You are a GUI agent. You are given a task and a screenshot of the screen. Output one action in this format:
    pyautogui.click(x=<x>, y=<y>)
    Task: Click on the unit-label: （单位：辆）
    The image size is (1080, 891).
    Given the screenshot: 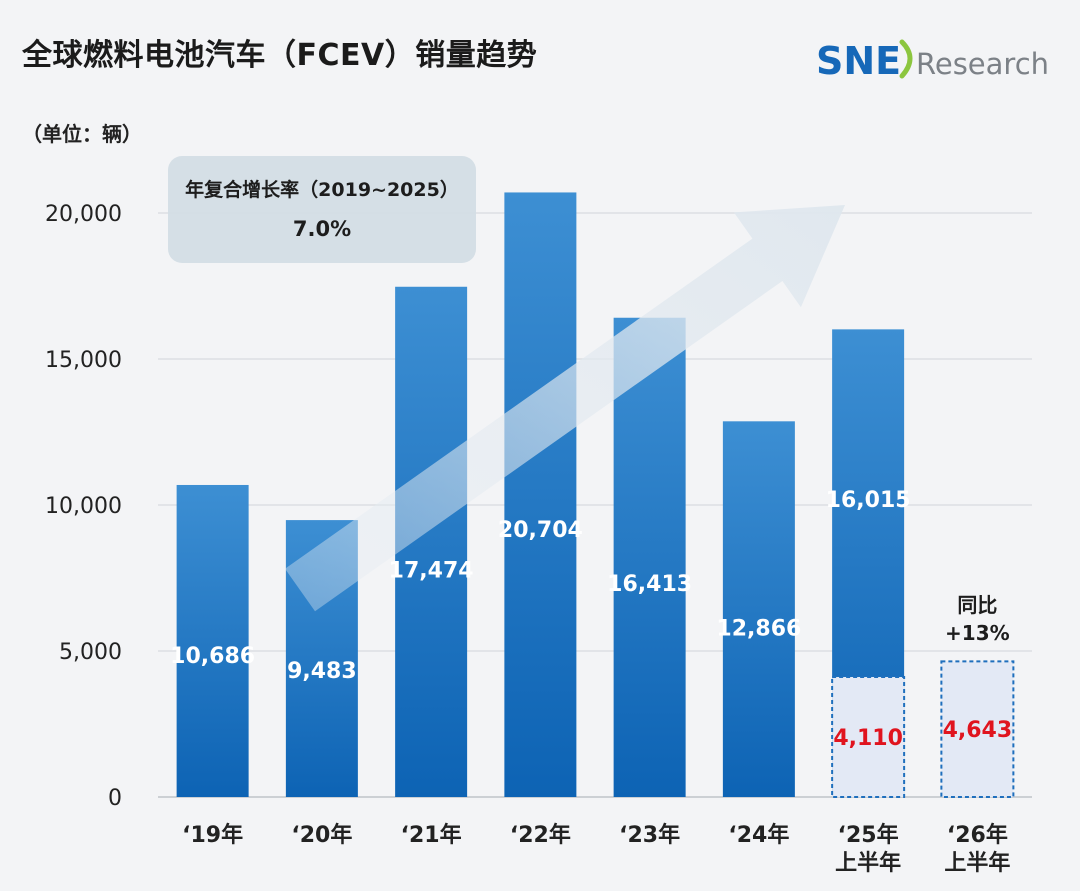 What is the action you would take?
    pyautogui.click(x=82, y=134)
    